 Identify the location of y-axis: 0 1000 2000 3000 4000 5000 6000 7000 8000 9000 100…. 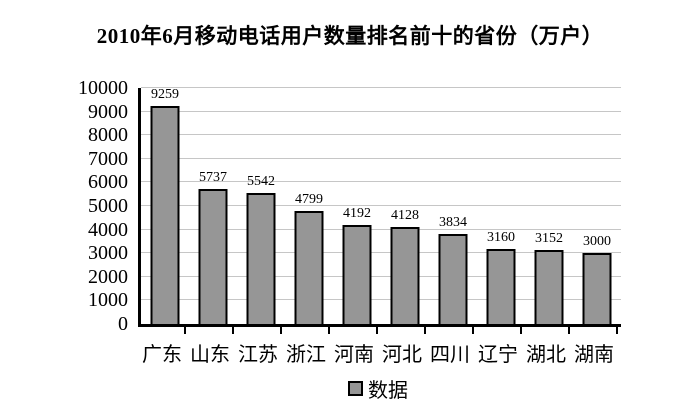
(64, 206).